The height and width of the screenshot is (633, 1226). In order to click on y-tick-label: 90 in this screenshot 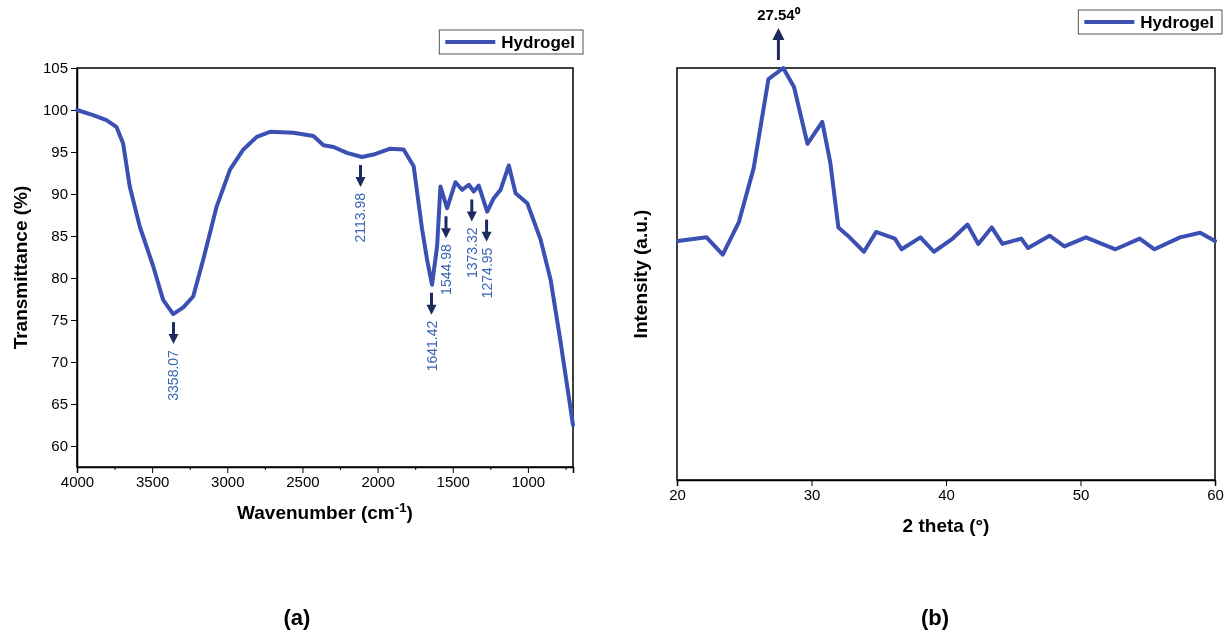, I will do `click(59, 194)`.